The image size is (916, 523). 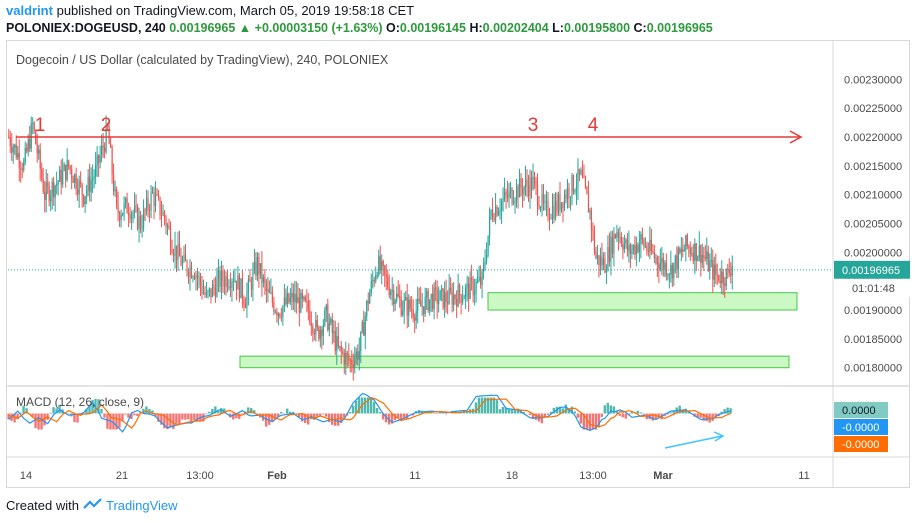 I want to click on open-value: 0.00196145, so click(x=432, y=28).